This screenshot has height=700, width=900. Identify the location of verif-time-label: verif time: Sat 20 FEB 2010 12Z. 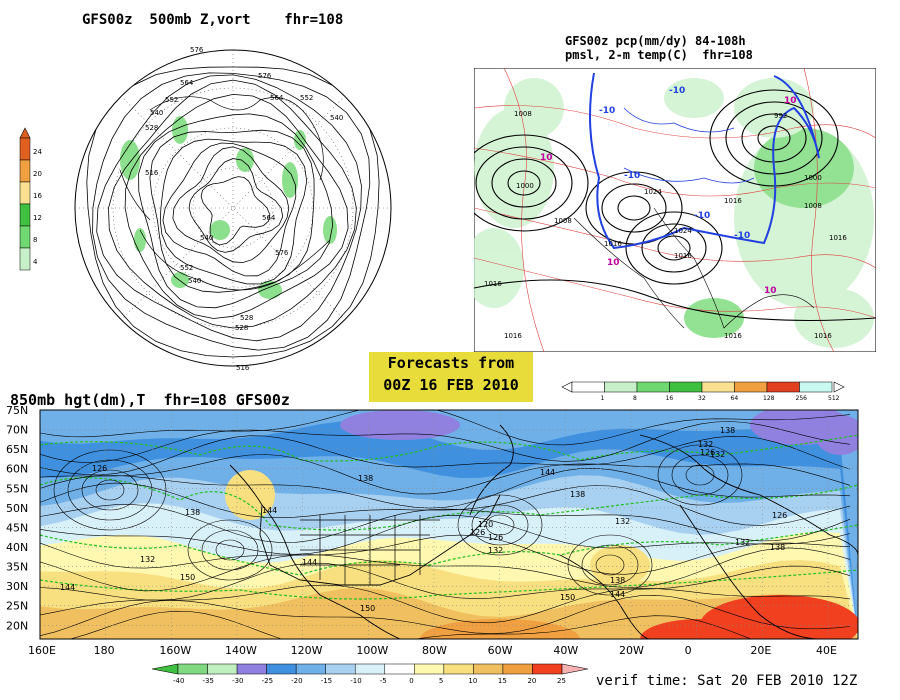
(727, 681).